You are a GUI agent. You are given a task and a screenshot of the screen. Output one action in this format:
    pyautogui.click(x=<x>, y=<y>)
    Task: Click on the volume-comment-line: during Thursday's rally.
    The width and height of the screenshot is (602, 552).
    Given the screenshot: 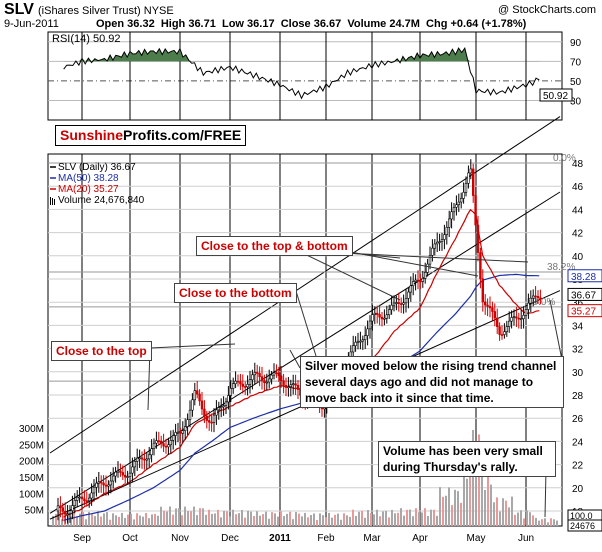 What is the action you would take?
    pyautogui.click(x=450, y=467)
    